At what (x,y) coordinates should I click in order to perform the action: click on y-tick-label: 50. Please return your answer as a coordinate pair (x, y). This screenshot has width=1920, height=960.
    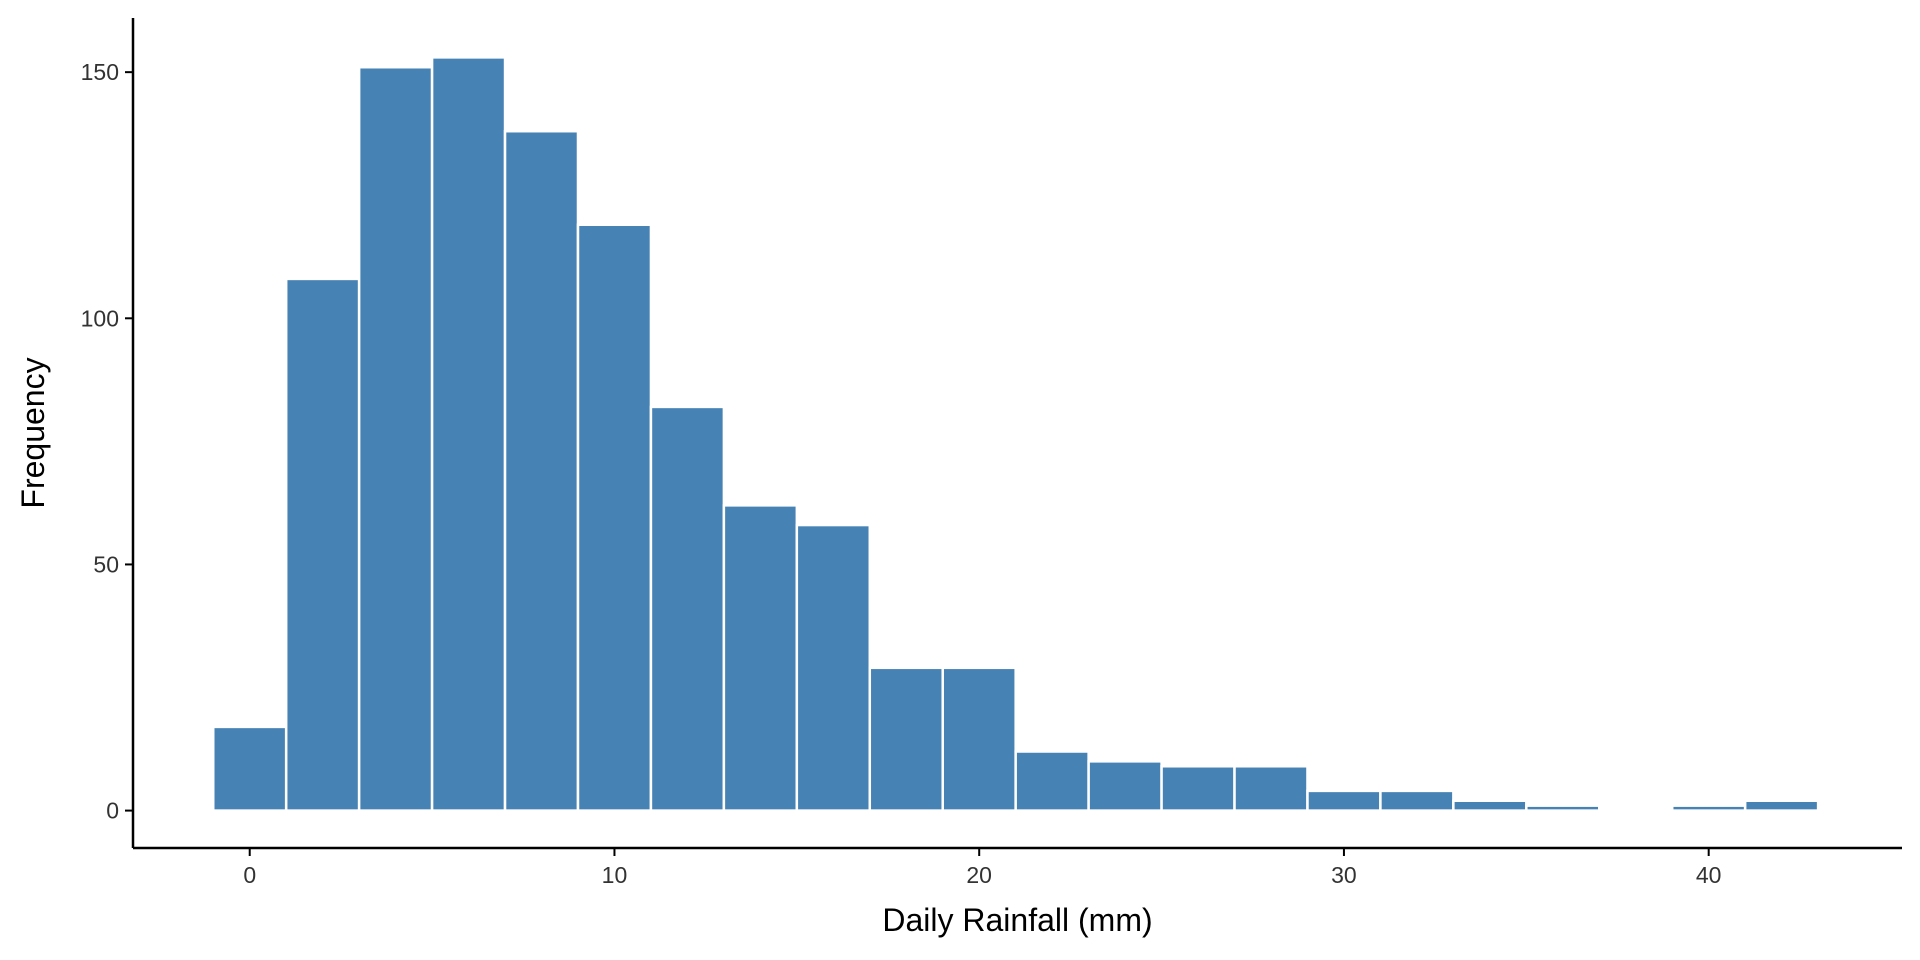
    Looking at the image, I should click on (106, 564).